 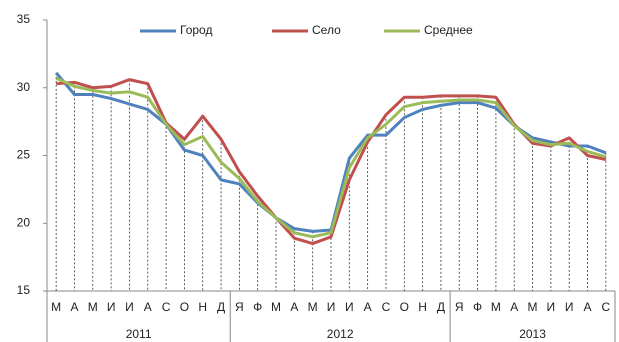 I want to click on group-label: 2011, so click(x=139, y=334).